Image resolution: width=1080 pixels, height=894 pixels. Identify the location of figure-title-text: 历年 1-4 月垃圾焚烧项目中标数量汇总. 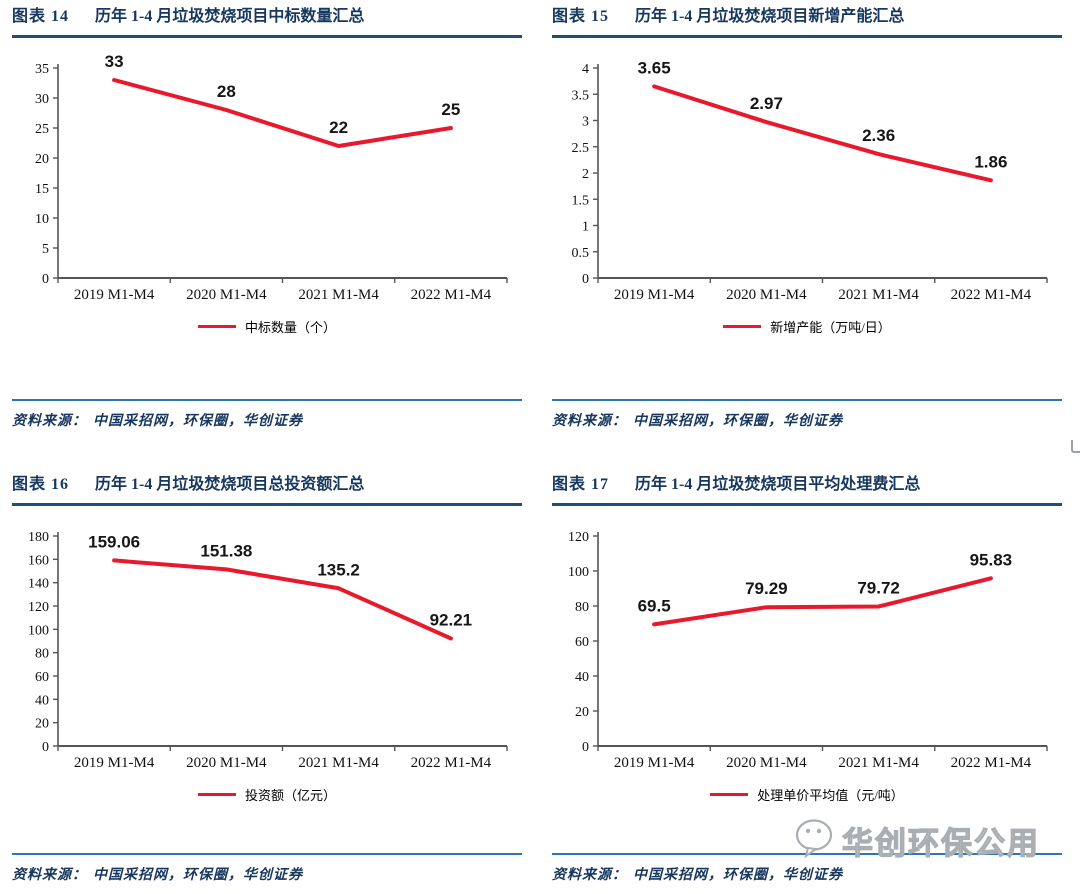
(230, 16).